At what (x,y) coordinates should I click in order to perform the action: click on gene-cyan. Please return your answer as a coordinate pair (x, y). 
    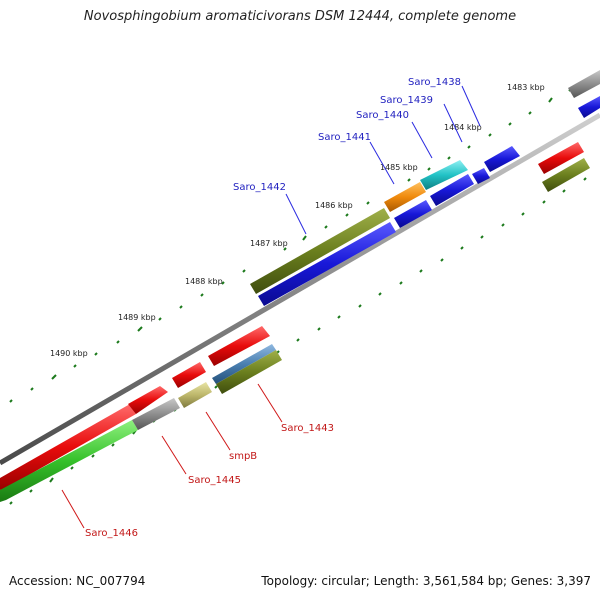
    Looking at the image, I should click on (444, 175).